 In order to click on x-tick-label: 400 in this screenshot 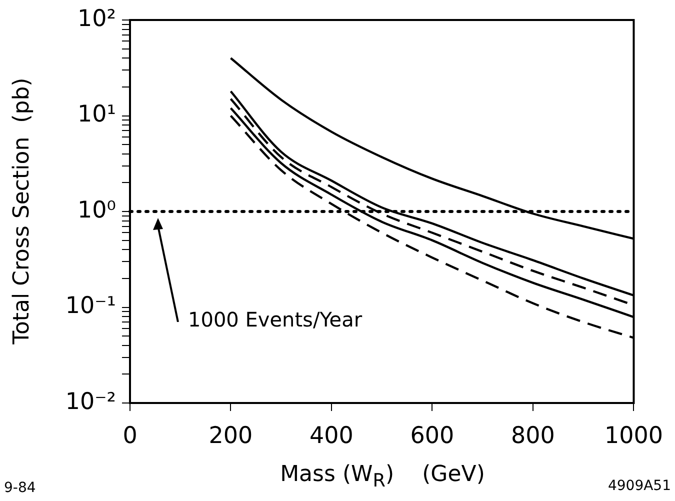, I will do `click(332, 435)`.